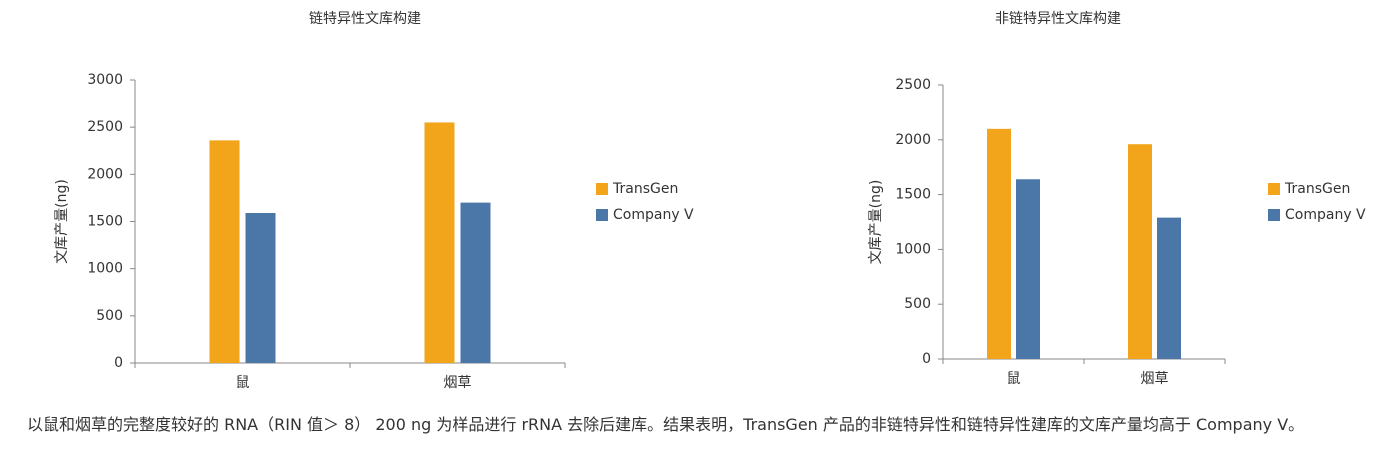  Describe the element at coordinates (365, 19) in the screenshot. I see `chart-title: 链特异性文库构建` at that location.